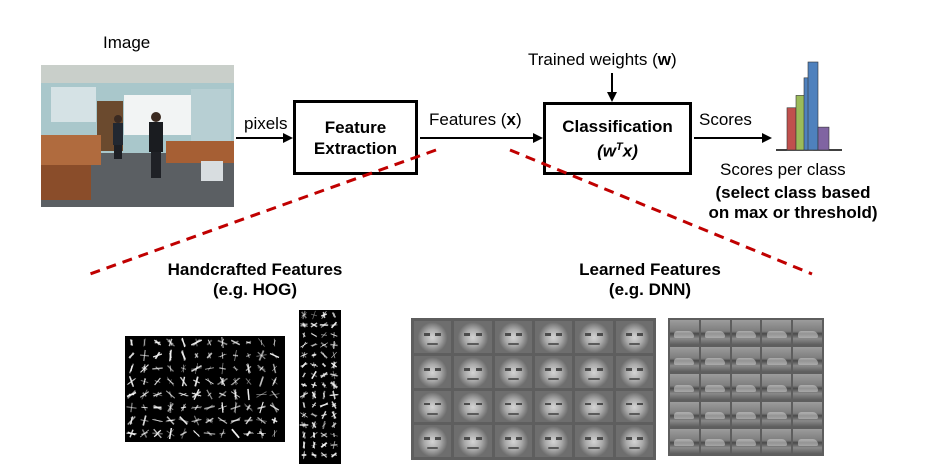 The width and height of the screenshot is (944, 471). I want to click on scores-per-class-label: Scores per class, so click(783, 169).